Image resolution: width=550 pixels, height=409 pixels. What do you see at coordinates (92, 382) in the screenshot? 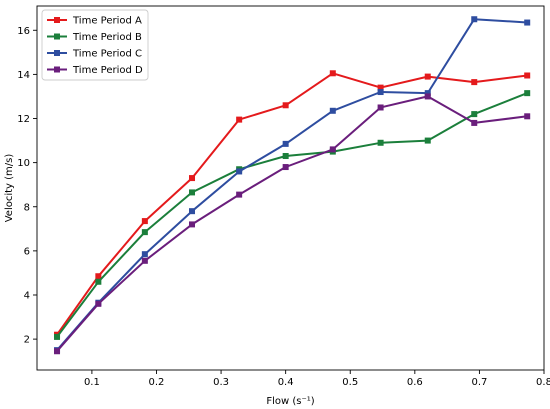
I see `x-tick-label: 0.1` at bounding box center [92, 382].